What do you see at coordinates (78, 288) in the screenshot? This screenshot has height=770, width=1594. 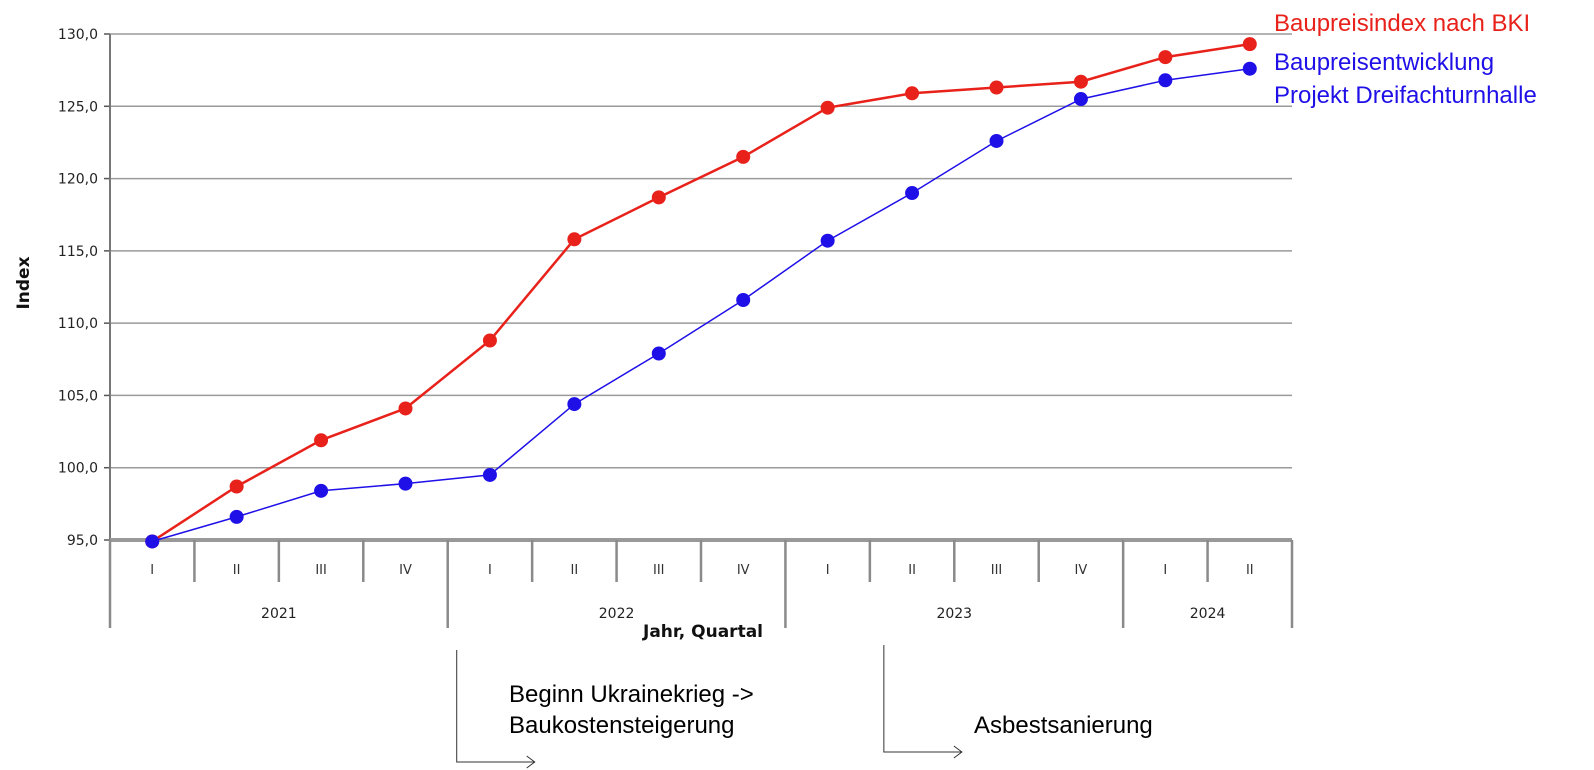 I see `y-tick-labels: 95,0 100,0 105,0 110,0 115,0 120,0 125,0 130,0` at bounding box center [78, 288].